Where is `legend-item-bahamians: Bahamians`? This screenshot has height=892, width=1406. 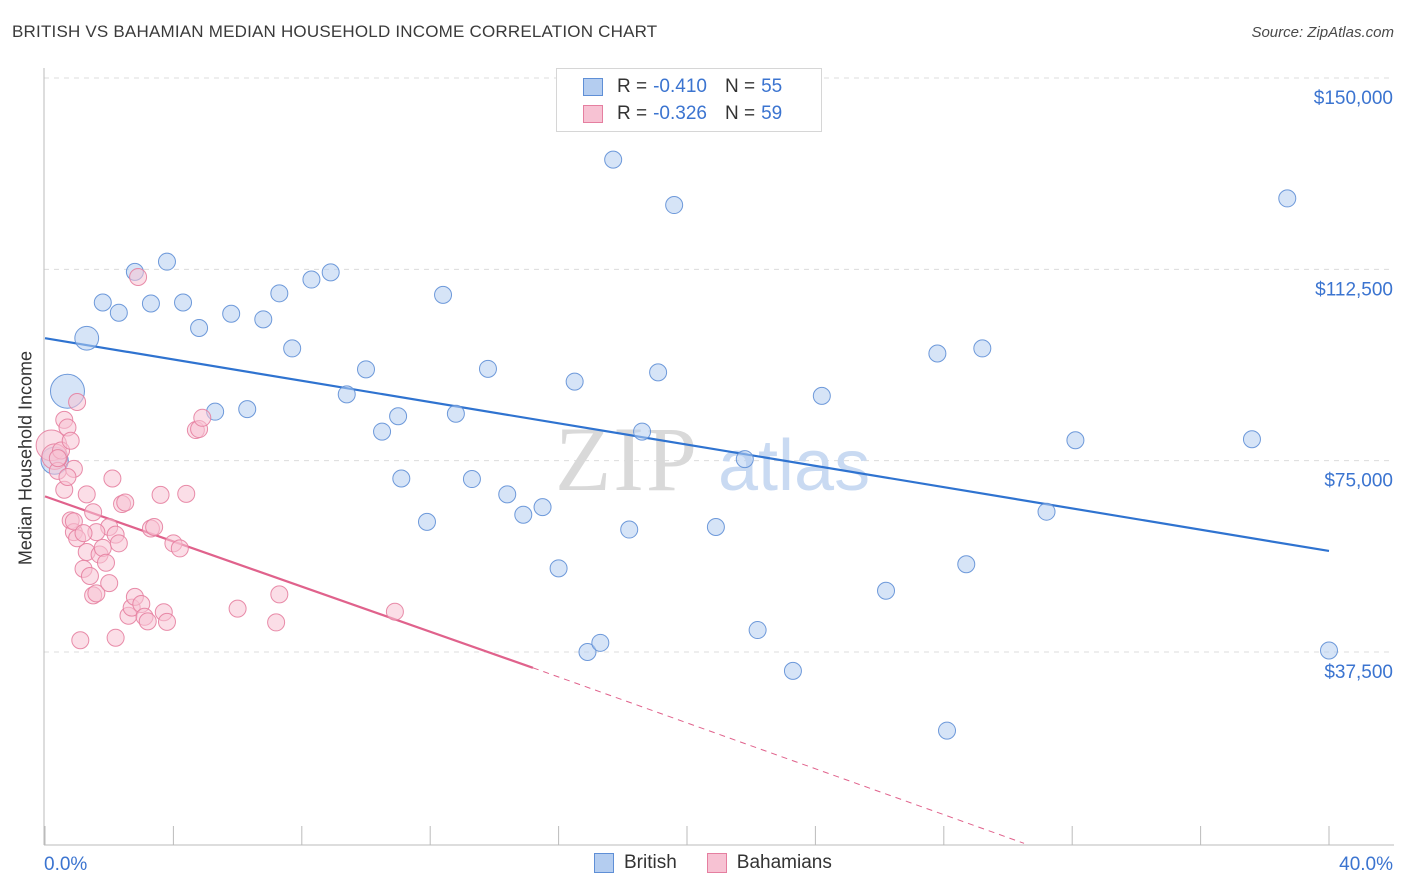 legend-item-bahamians: Bahamians is located at coordinates (769, 863).